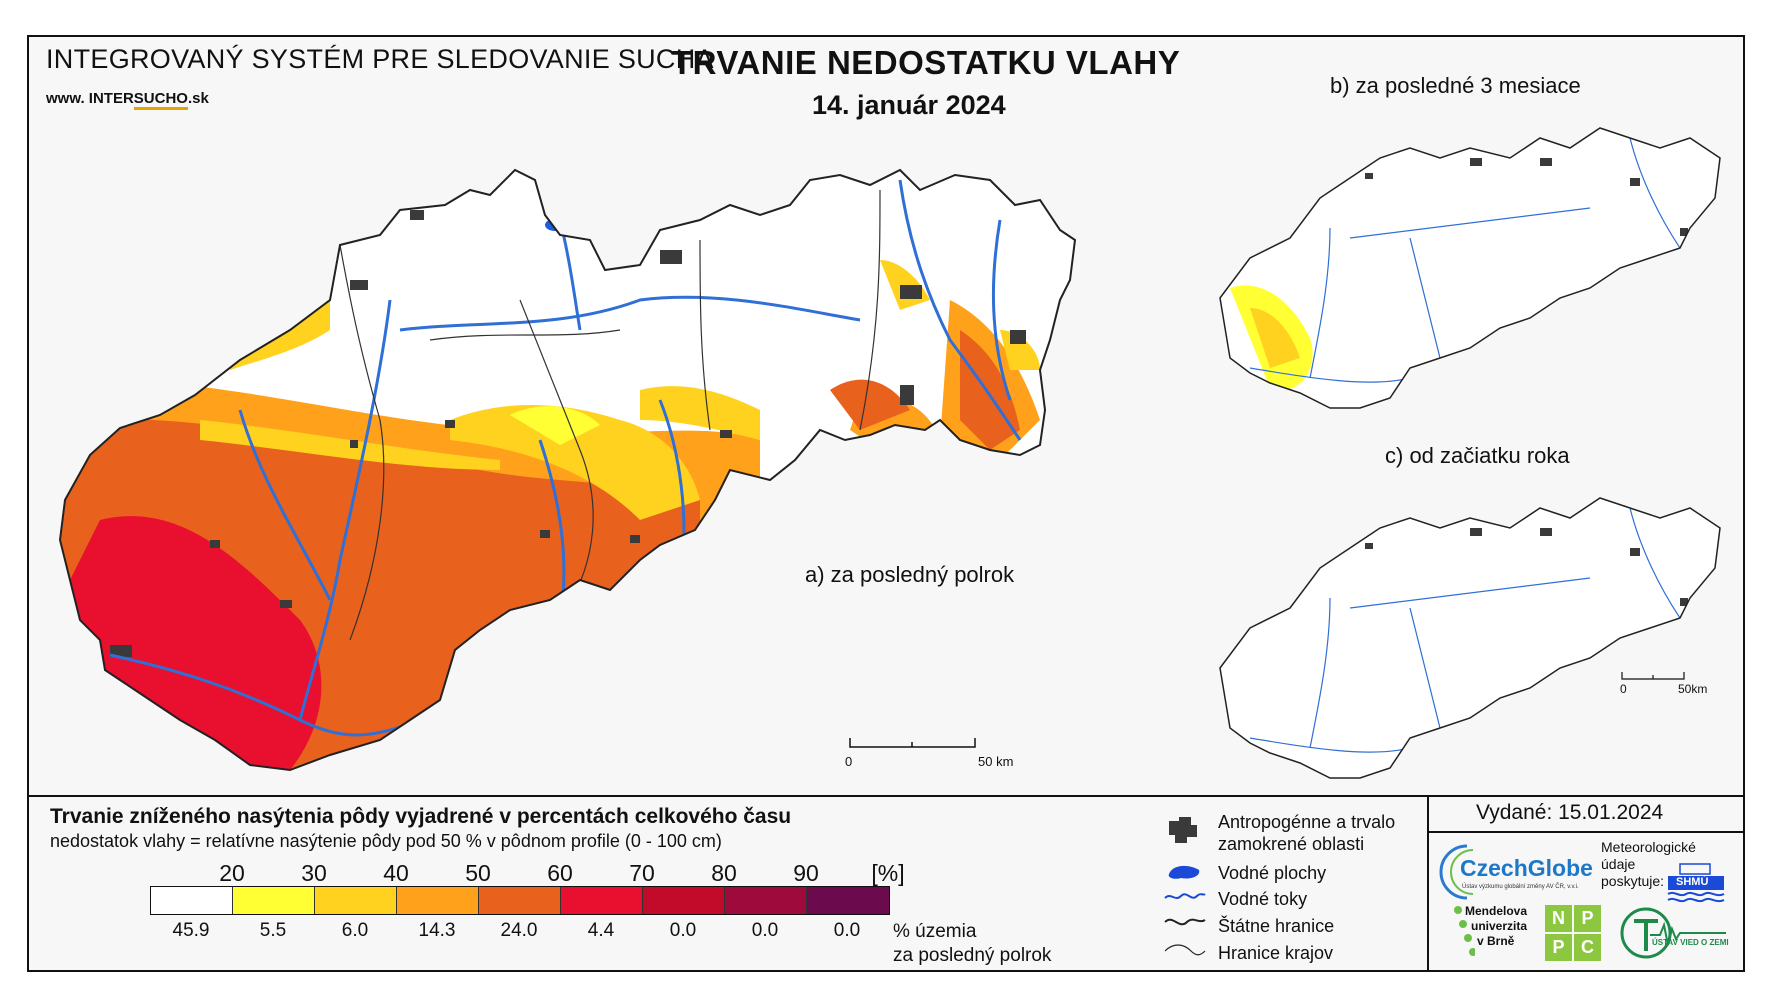 Image resolution: width=1772 pixels, height=1003 pixels. Describe the element at coordinates (1276, 926) in the screenshot. I see `state-border-label: Štátne hranice` at that location.